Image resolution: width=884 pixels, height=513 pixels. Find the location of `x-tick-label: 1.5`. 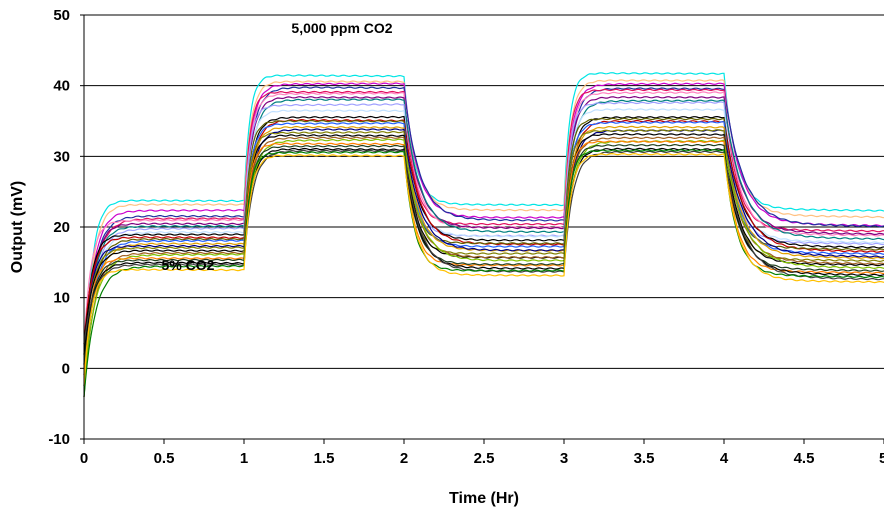

x-tick-label: 1.5 is located at coordinates (324, 458).